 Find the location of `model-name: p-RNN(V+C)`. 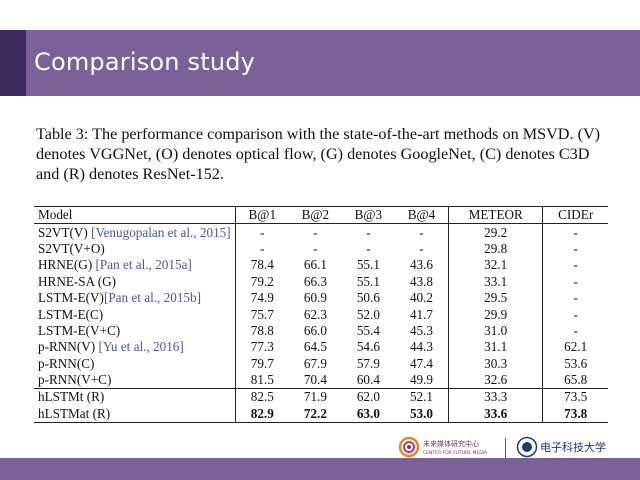

model-name: p-RNN(V+C) is located at coordinates (75, 380).